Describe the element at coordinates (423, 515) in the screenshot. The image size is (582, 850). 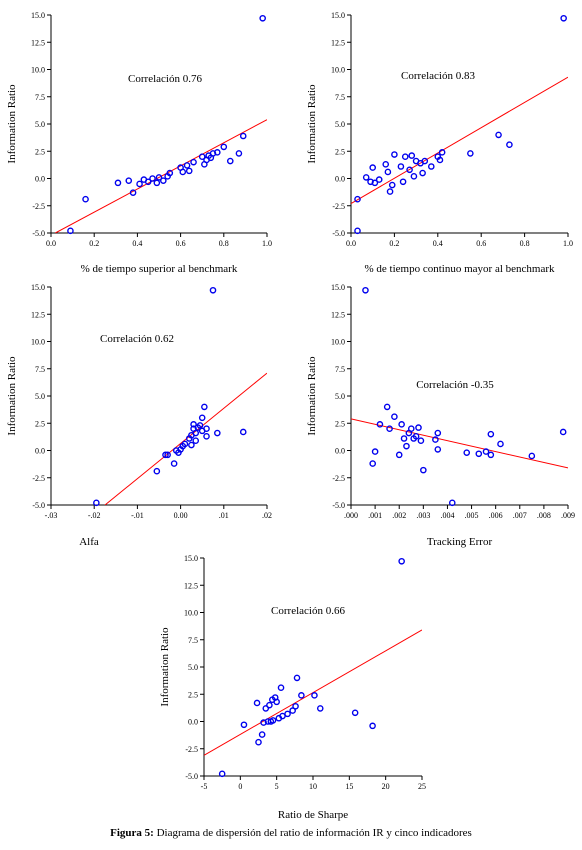
I see `x-tick-label: .003` at that location.